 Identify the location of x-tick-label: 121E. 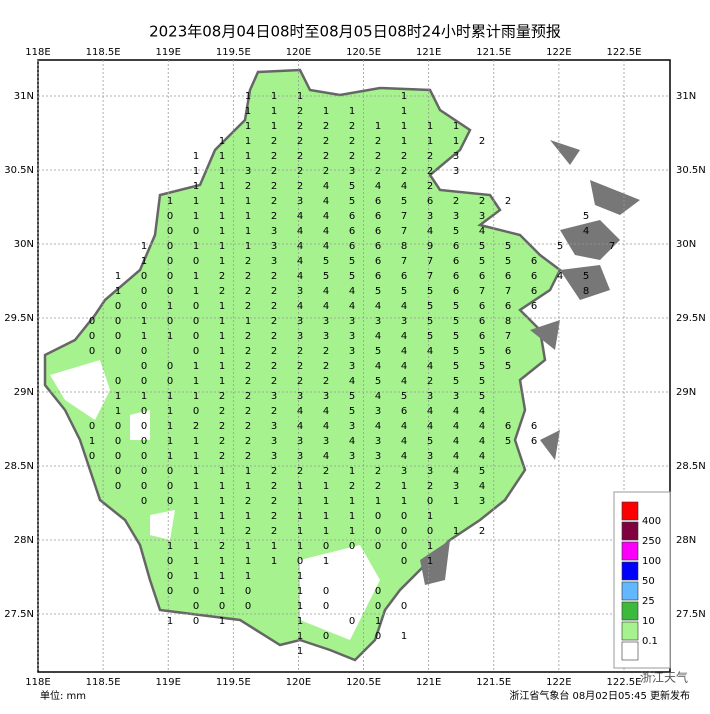
(428, 682).